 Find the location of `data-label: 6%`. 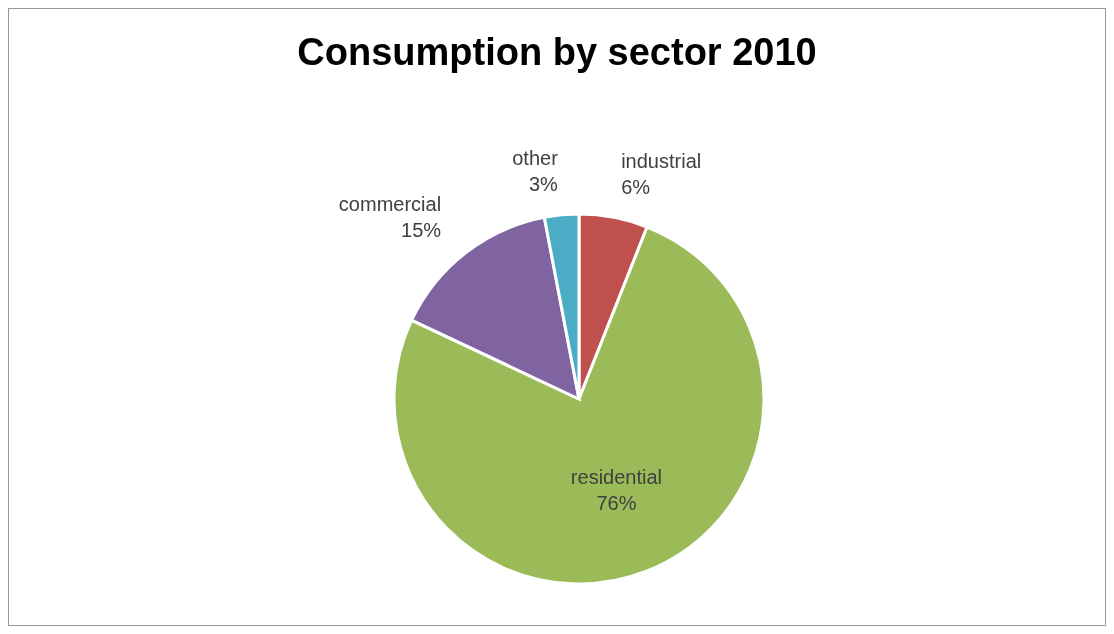

data-label: 6% is located at coordinates (636, 186).